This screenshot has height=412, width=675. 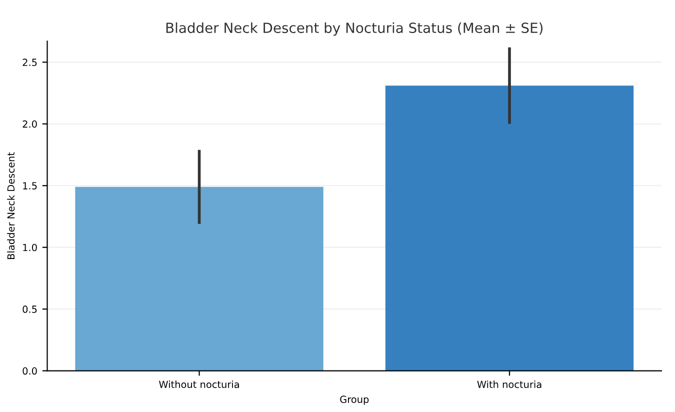 I want to click on y-tick-label: 2.5, so click(x=29, y=62).